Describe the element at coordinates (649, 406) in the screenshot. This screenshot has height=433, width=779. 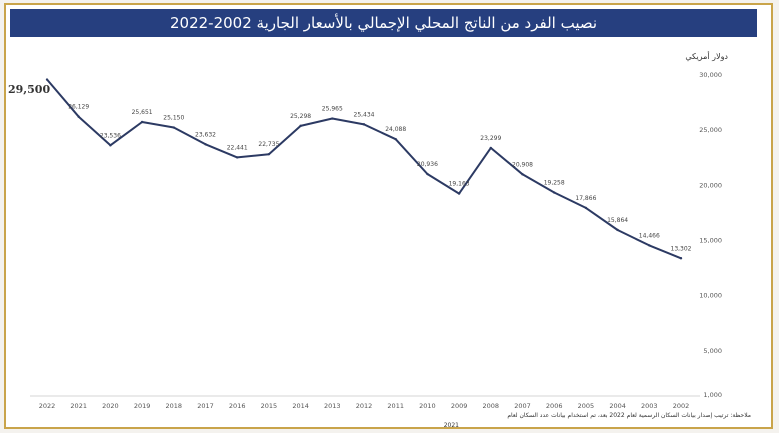
I see `x-tick-label: 2003` at that location.